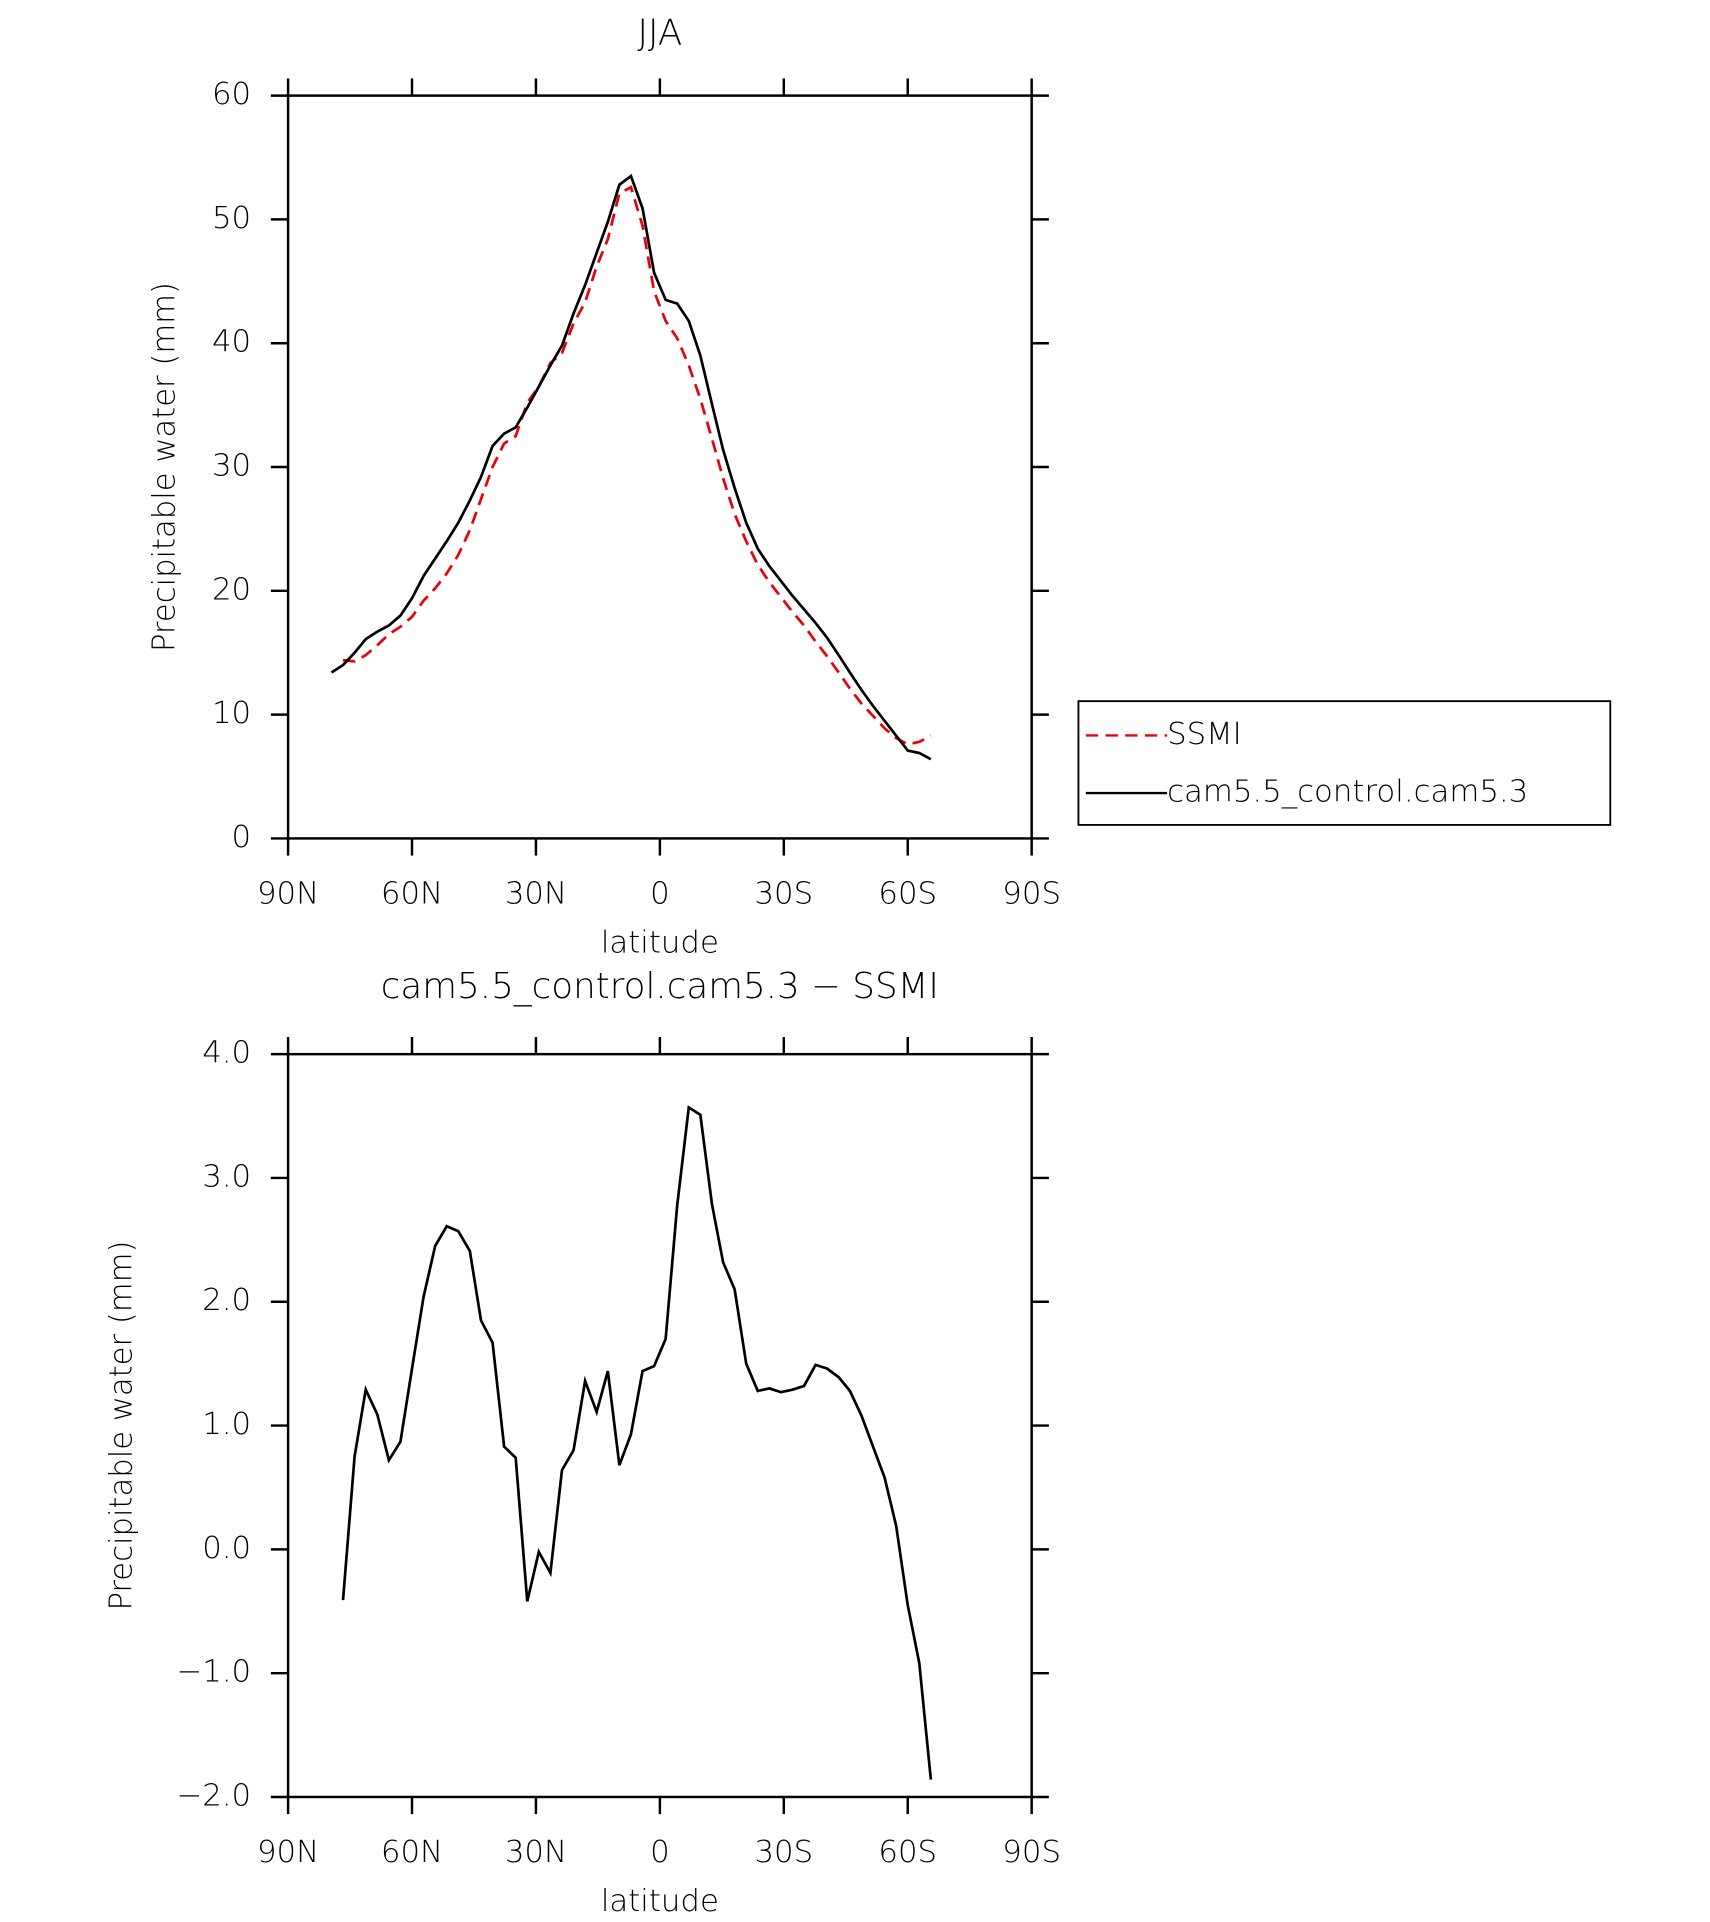 The width and height of the screenshot is (1710, 1922). Describe the element at coordinates (231, 466) in the screenshot. I see `y-tick-label: 30` at that location.